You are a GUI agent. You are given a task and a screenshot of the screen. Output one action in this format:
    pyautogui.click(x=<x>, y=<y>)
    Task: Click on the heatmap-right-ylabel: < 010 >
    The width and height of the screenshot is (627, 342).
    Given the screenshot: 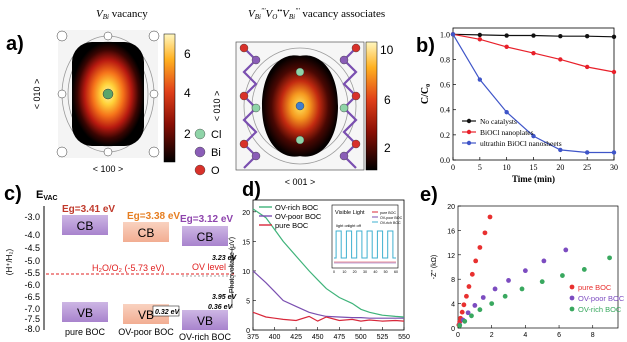 What is the action you would take?
    pyautogui.click(x=217, y=106)
    